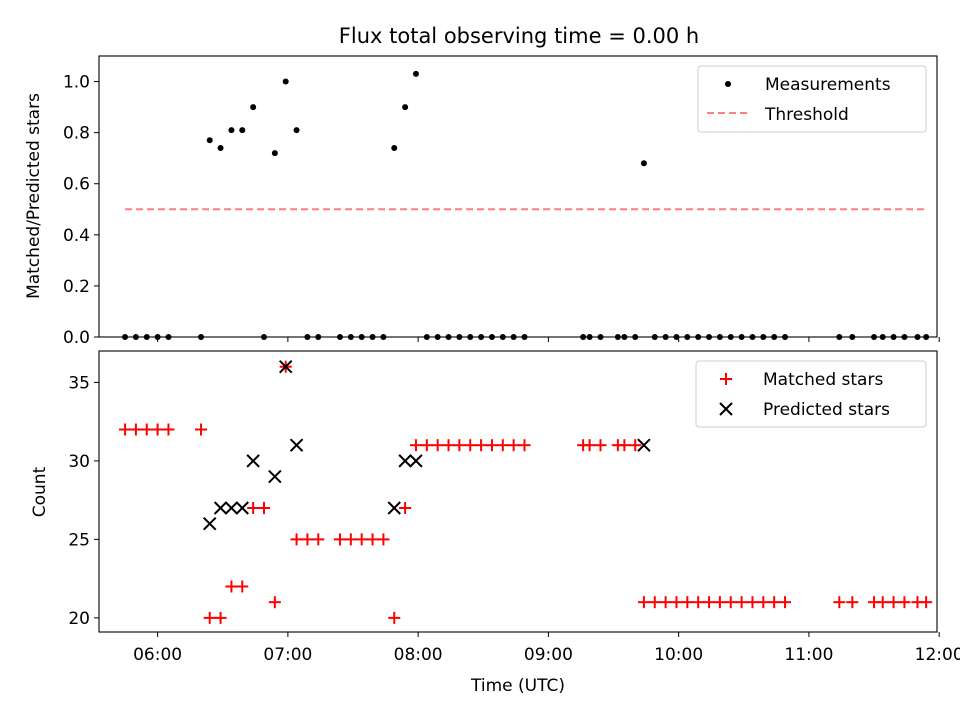  Describe the element at coordinates (517, 686) in the screenshot. I see `x-axis-label: Time (UTC)` at that location.